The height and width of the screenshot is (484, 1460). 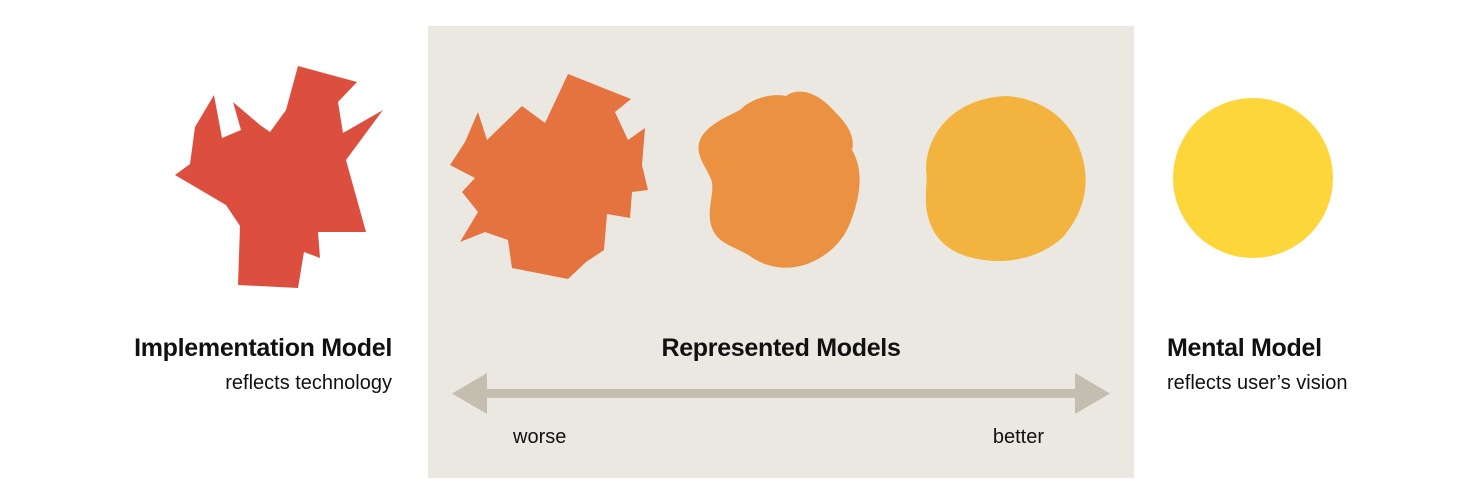 I want to click on implementation-model-title: Implementation Model, so click(x=263, y=348).